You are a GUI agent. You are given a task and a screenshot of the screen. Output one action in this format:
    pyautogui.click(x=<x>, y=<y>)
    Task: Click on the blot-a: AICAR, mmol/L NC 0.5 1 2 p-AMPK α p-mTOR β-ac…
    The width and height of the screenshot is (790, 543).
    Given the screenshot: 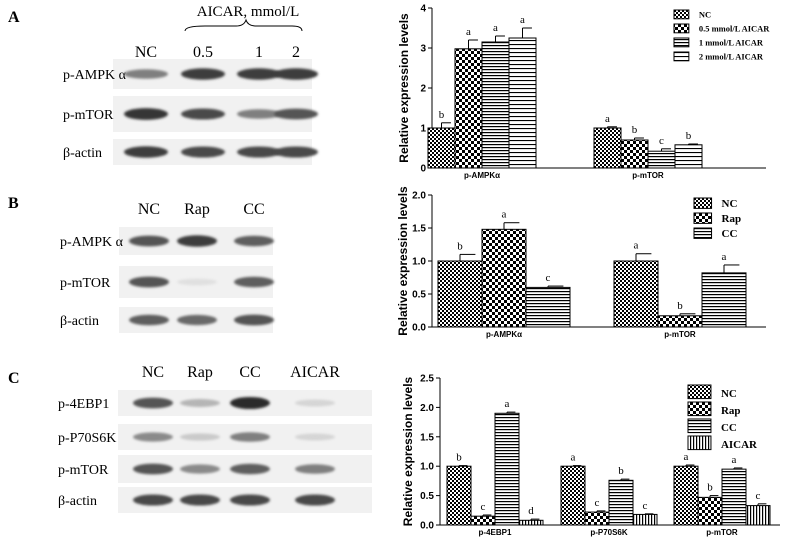 What is the action you would take?
    pyautogui.click(x=190, y=84)
    